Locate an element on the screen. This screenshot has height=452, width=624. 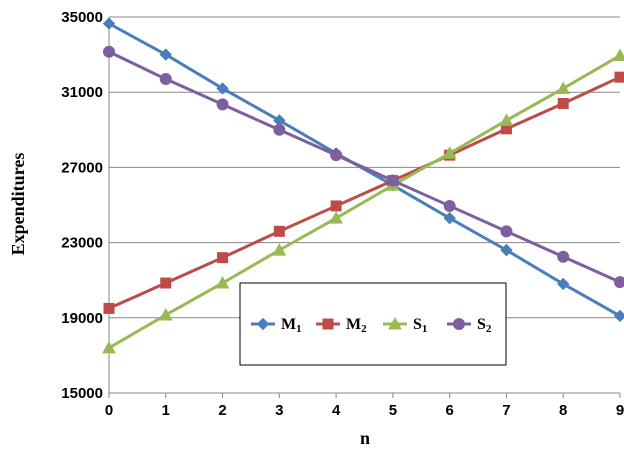
x-tick-label: 8 is located at coordinates (563, 410).